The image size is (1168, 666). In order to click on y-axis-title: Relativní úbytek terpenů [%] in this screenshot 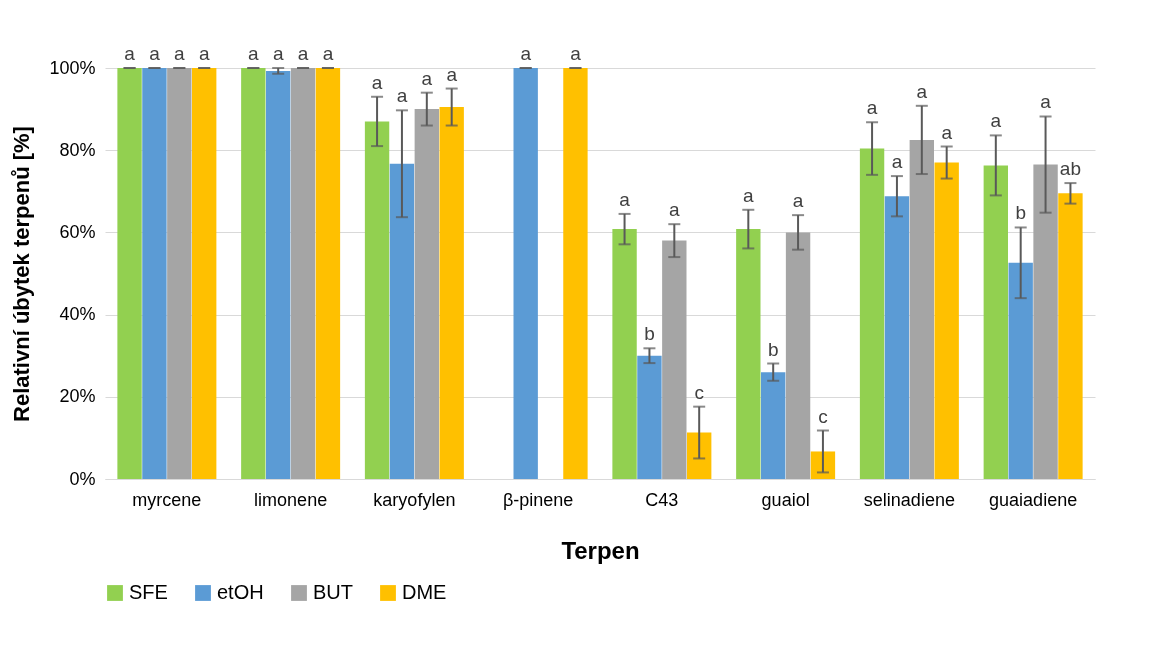, I will do `click(22, 274)`.